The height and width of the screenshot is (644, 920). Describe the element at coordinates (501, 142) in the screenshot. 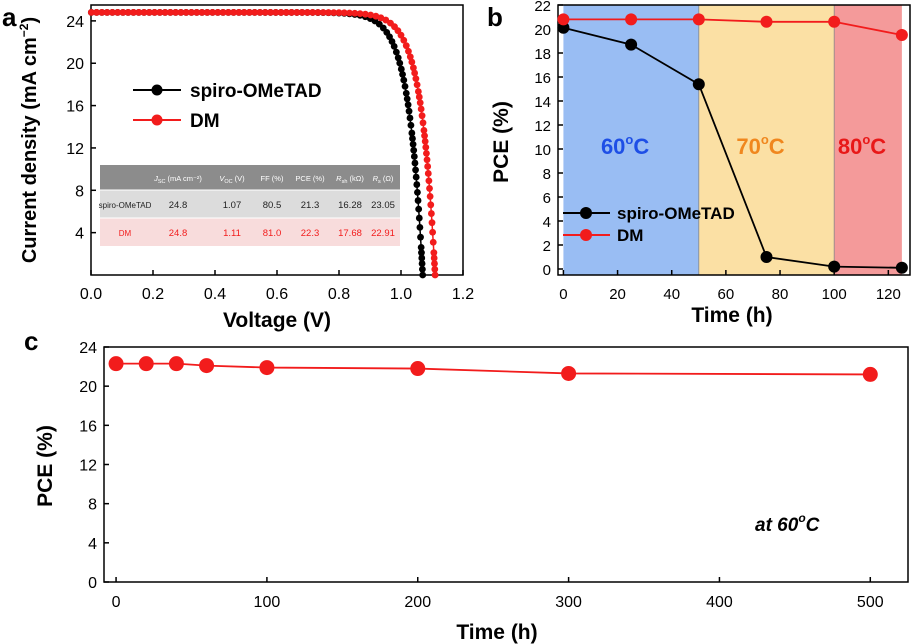

I see `panel-b-y-axis-title: PCE (%)` at that location.